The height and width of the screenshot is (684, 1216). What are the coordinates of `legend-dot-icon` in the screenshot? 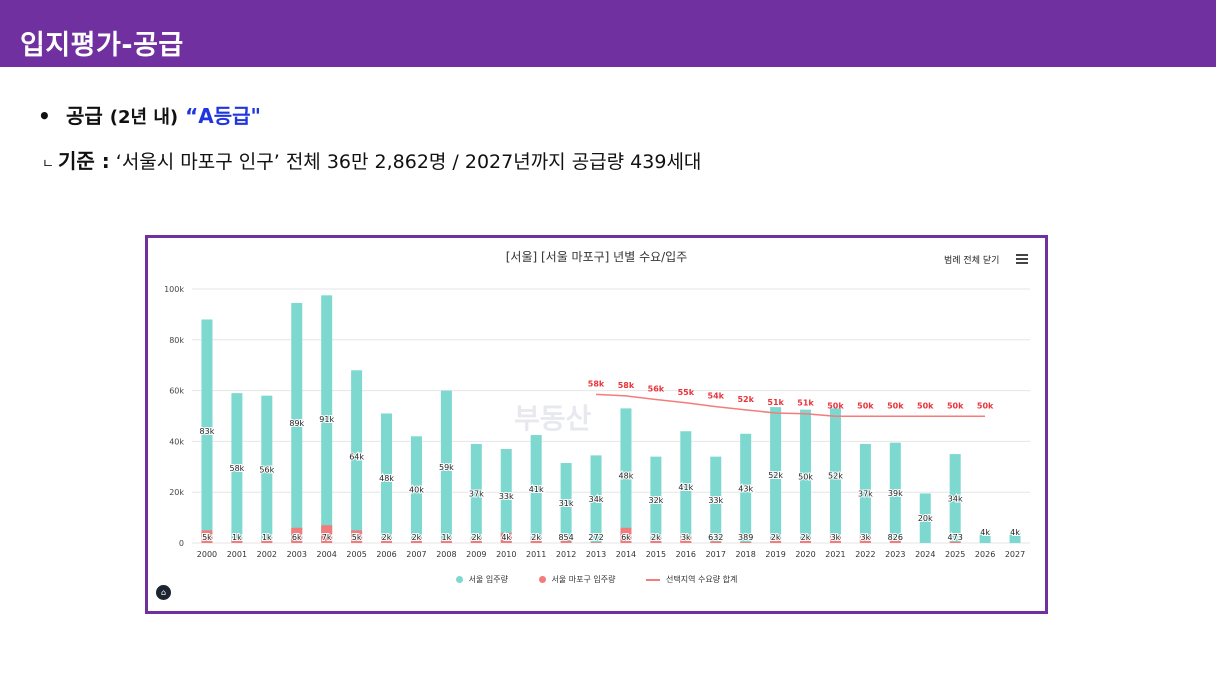 It's located at (542, 579).